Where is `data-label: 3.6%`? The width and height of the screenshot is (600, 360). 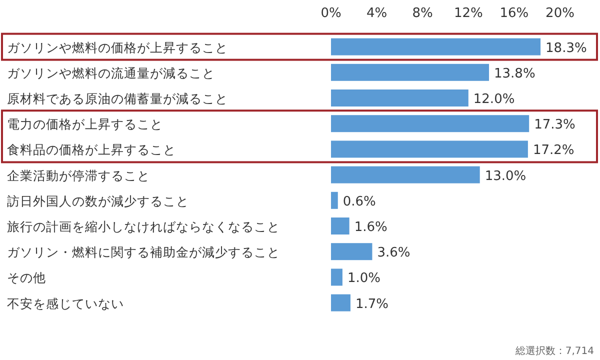
data-label: 3.6% is located at coordinates (393, 253).